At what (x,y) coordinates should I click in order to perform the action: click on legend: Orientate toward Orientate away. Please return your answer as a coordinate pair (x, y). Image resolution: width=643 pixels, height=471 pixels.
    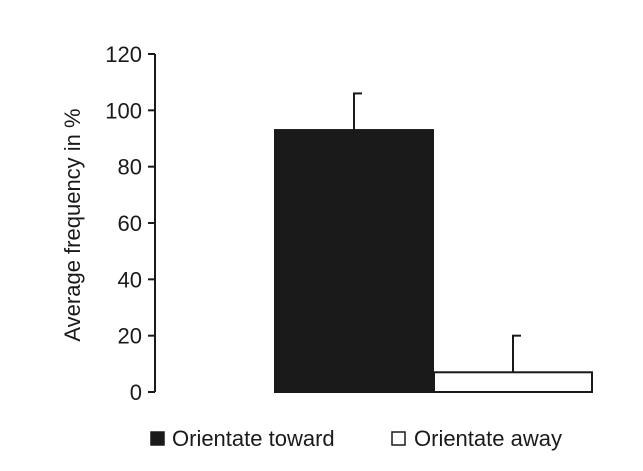
    Looking at the image, I should click on (356, 438).